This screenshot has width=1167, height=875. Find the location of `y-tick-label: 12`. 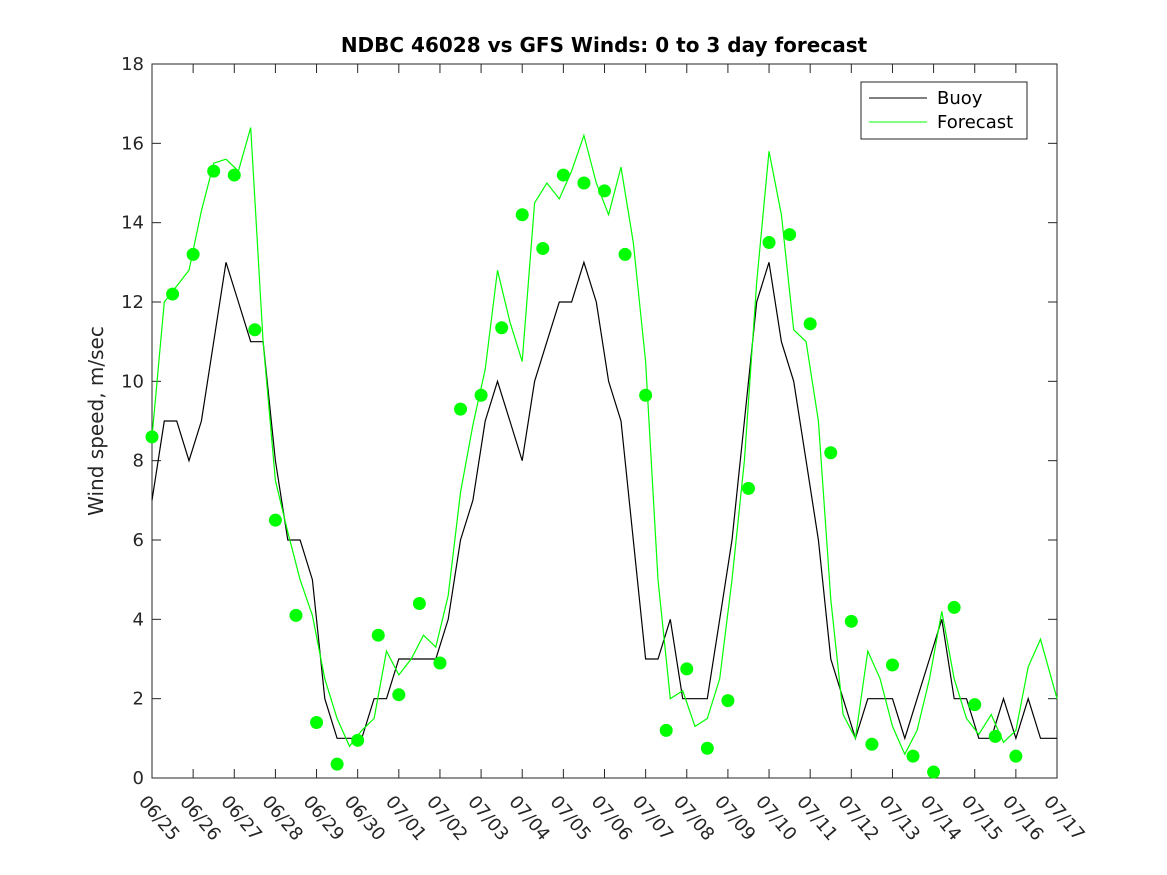

y-tick-label: 12 is located at coordinates (132, 302).